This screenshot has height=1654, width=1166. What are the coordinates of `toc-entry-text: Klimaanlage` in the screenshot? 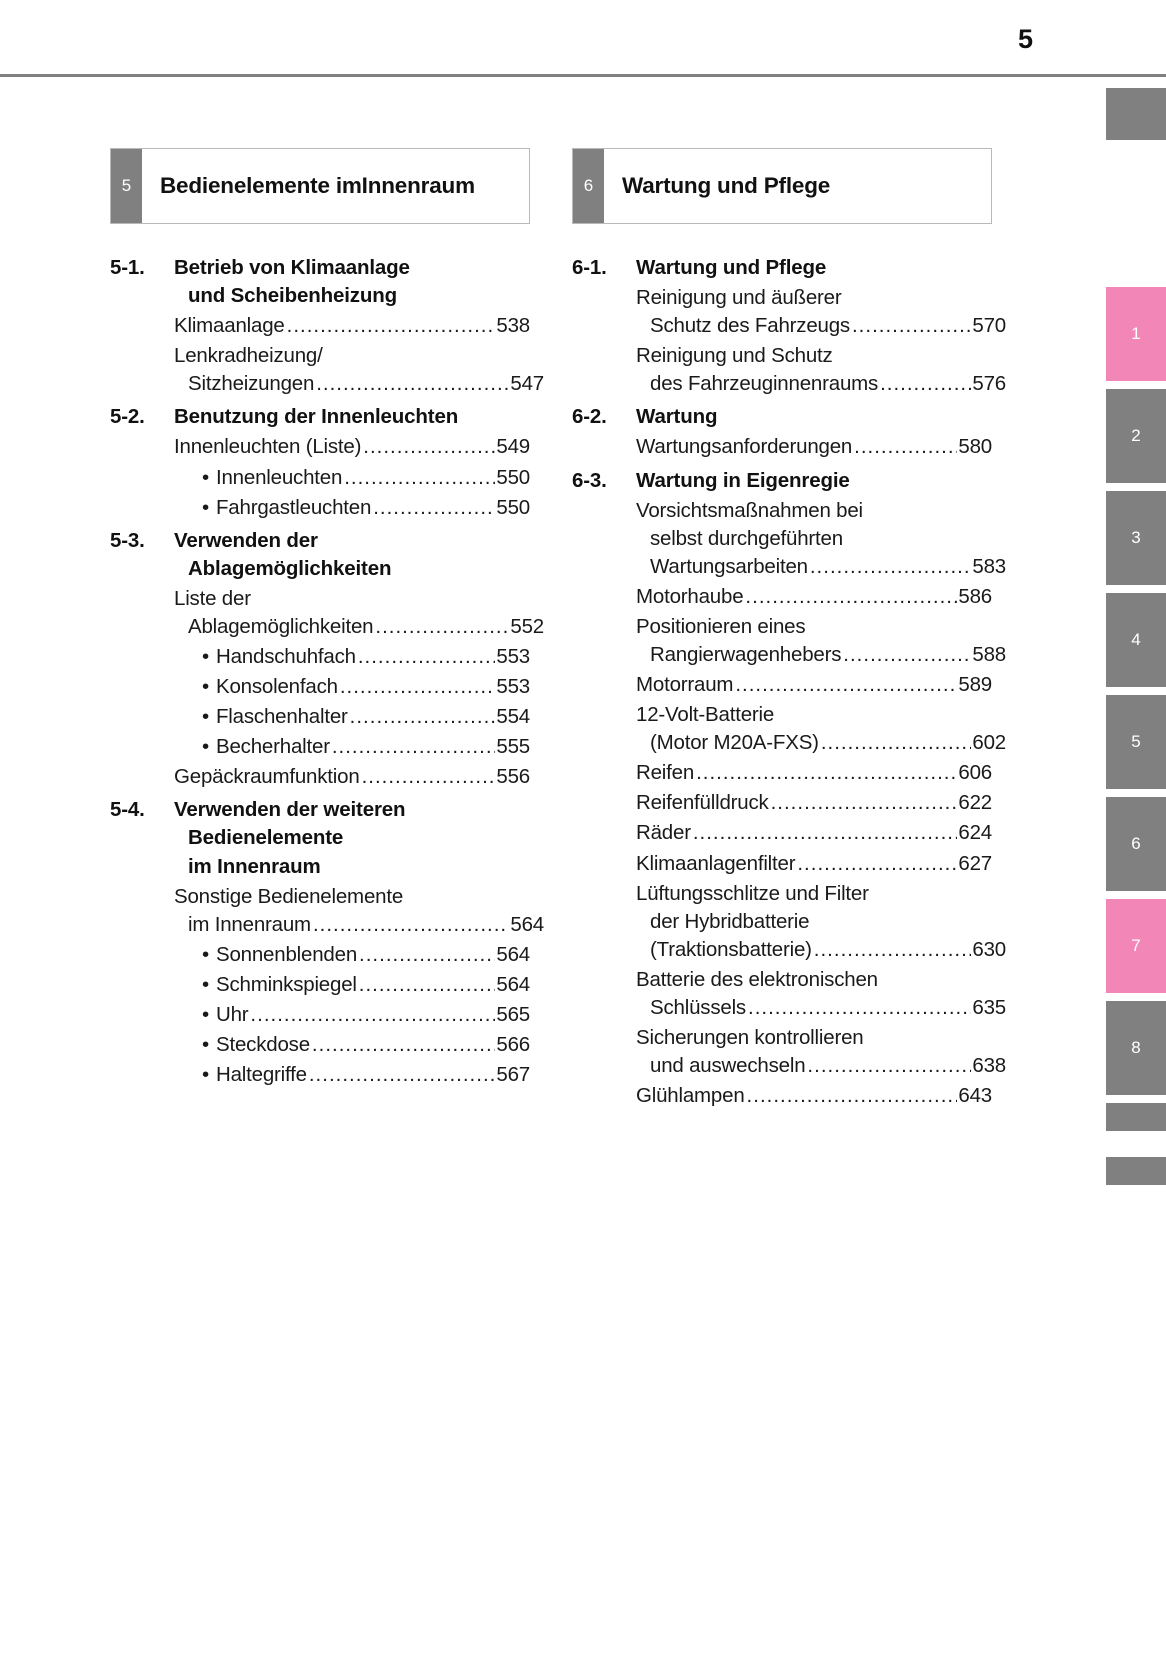 It's located at (229, 326).